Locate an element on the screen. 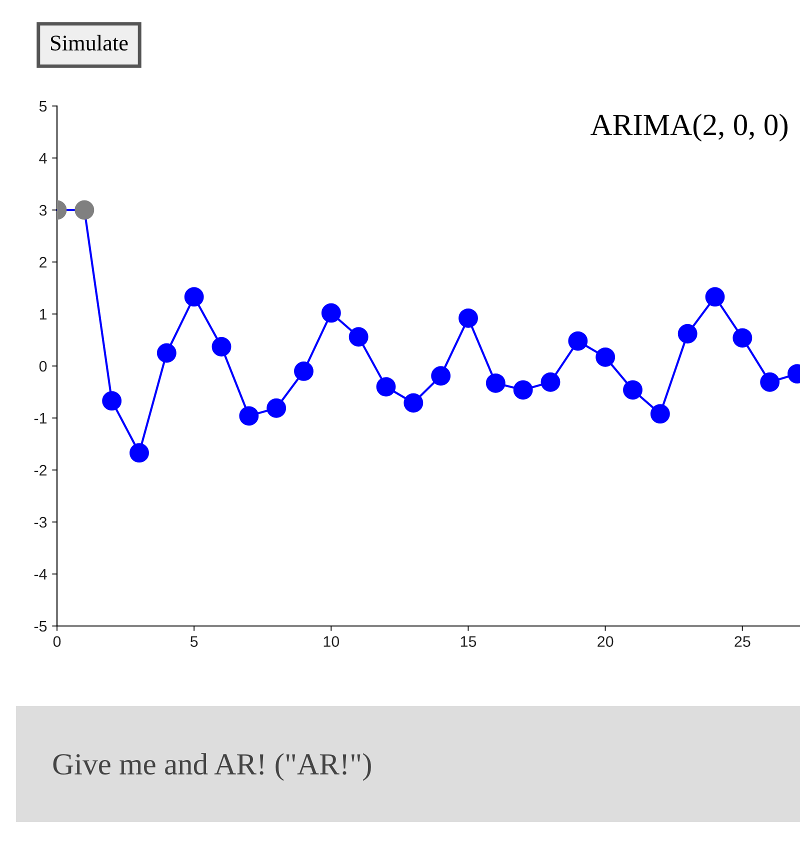 The height and width of the screenshot is (864, 800). y-tick-label: -1 is located at coordinates (40, 418).